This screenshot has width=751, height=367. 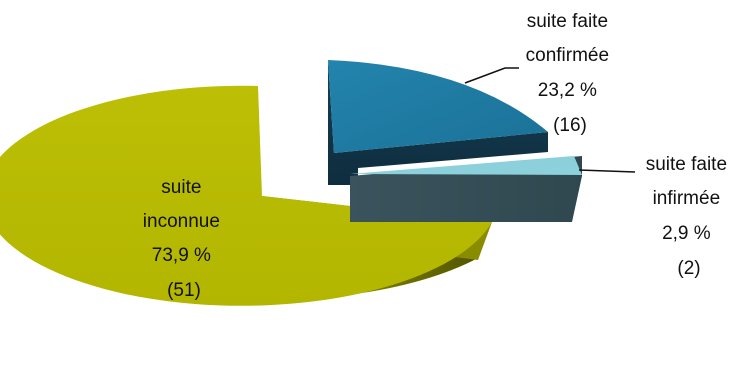 What do you see at coordinates (491, 75) in the screenshot?
I see `leader-line-suite-faite-confirmee` at bounding box center [491, 75].